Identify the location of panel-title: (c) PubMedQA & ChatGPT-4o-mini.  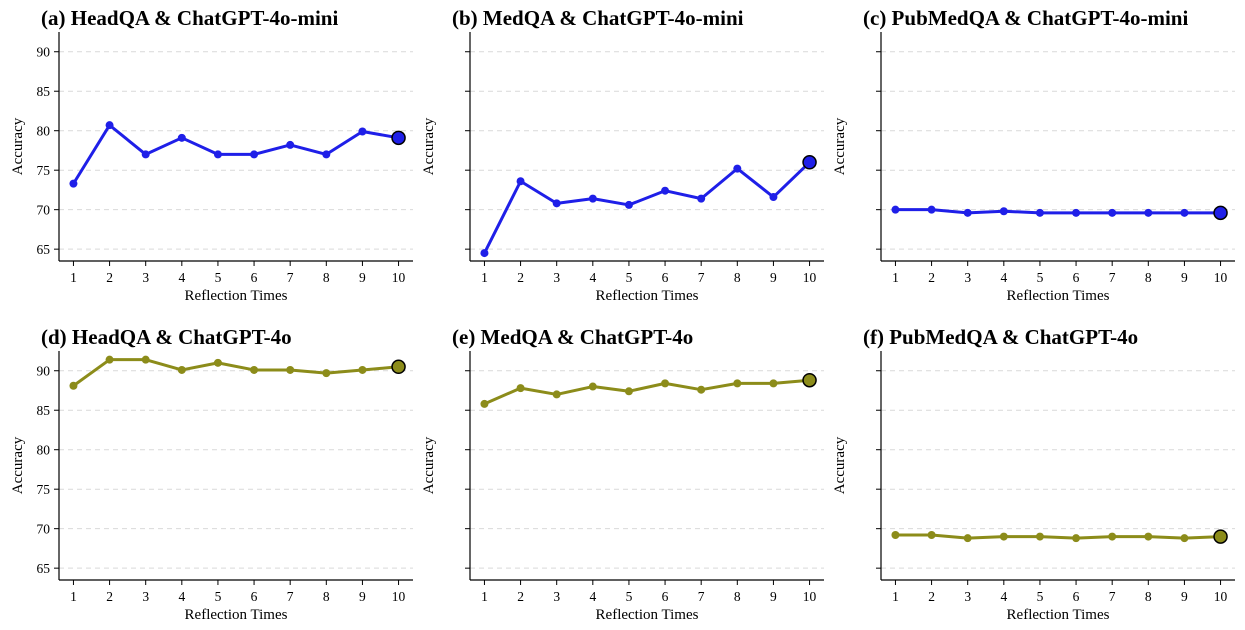
(1025, 18).